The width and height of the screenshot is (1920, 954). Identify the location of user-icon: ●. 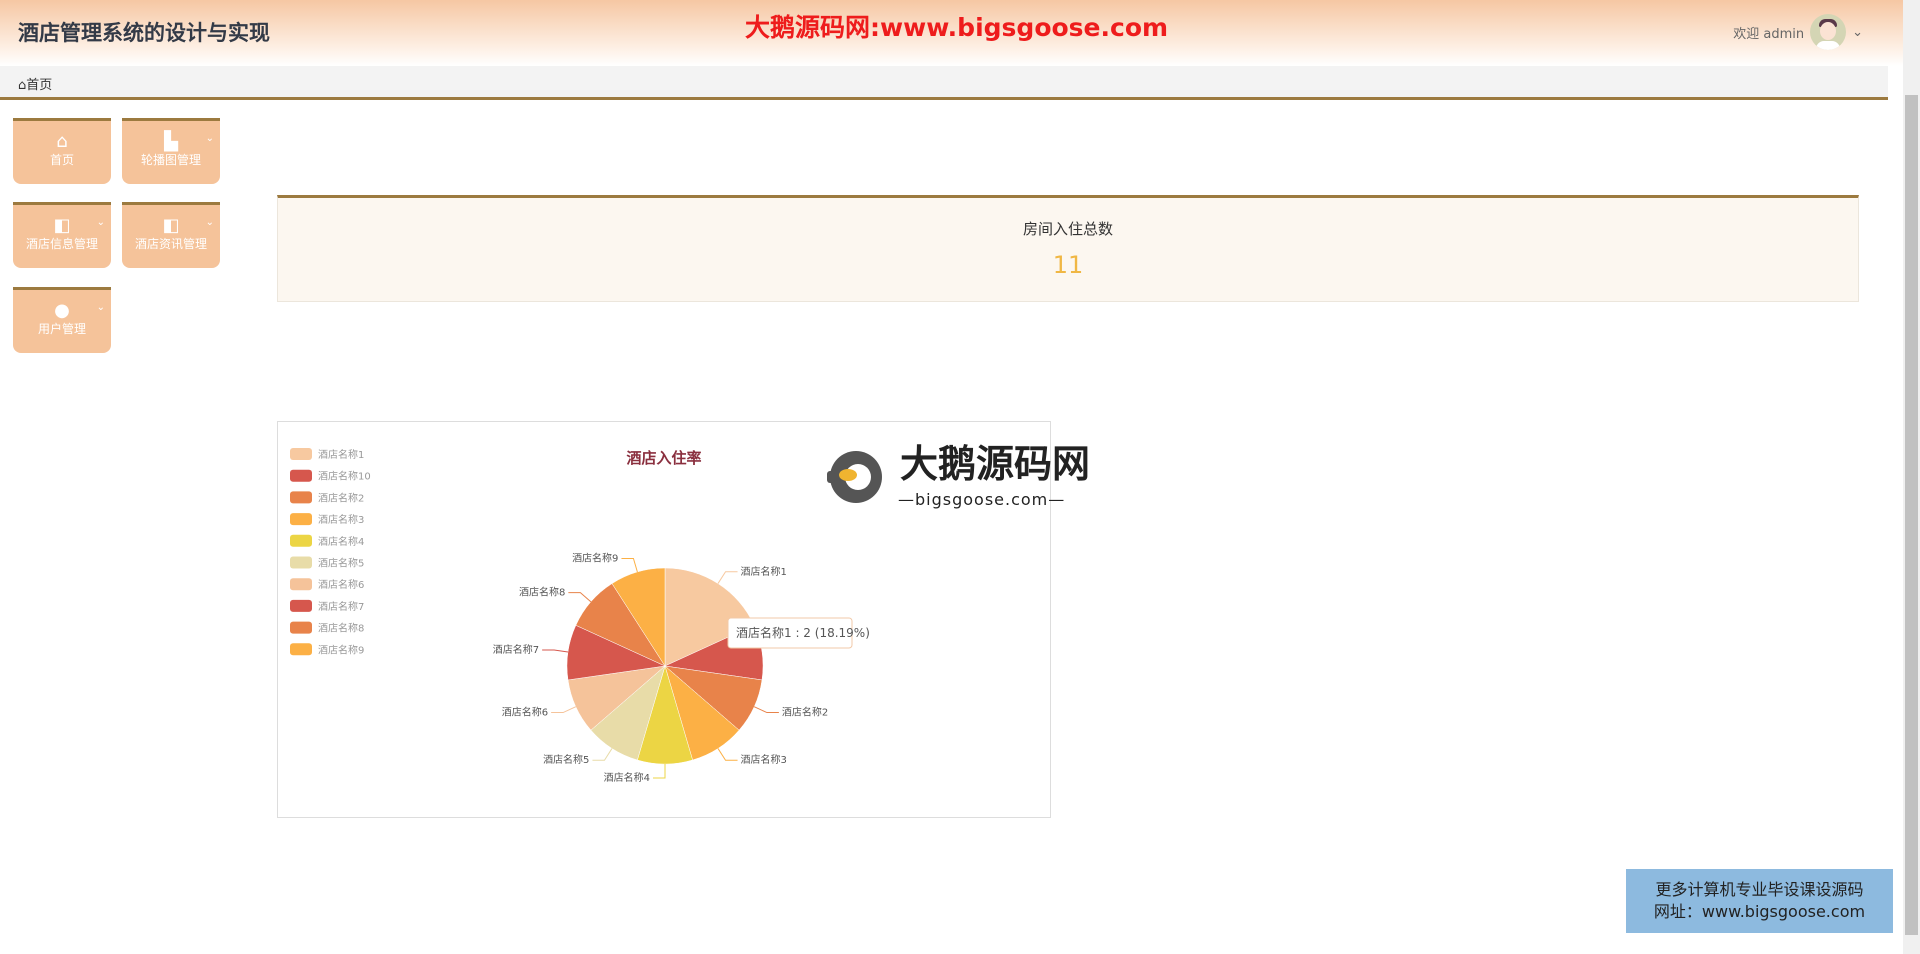
(62, 310).